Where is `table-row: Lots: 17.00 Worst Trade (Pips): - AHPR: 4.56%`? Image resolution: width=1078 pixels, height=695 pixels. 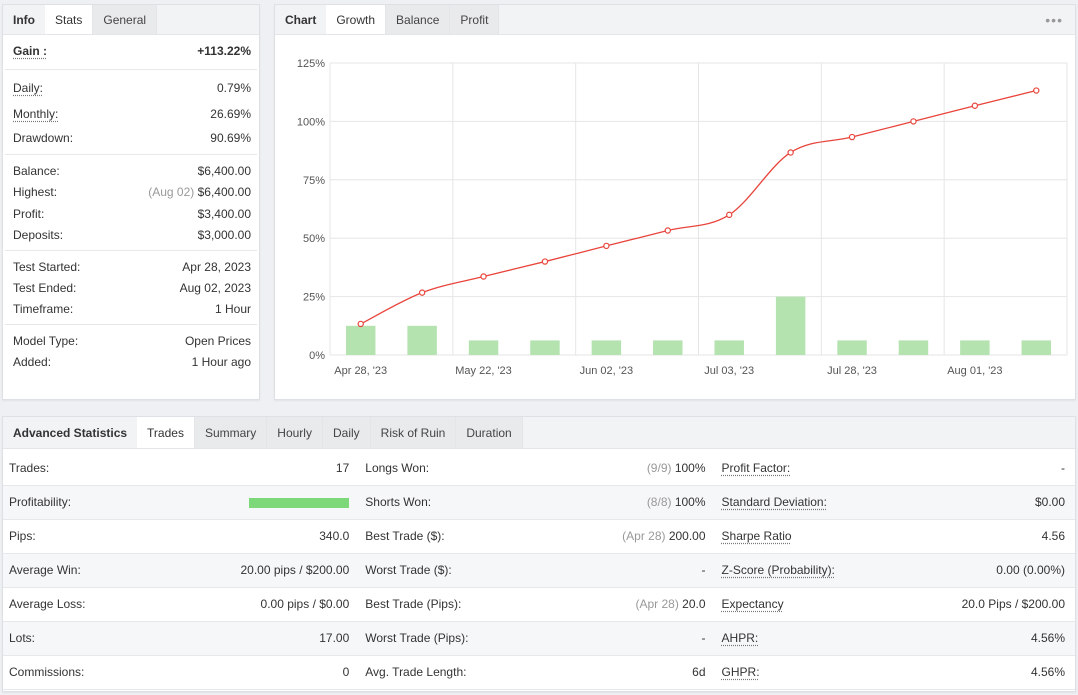 table-row: Lots: 17.00 Worst Trade (Pips): - AHPR: 4.56% is located at coordinates (539, 638).